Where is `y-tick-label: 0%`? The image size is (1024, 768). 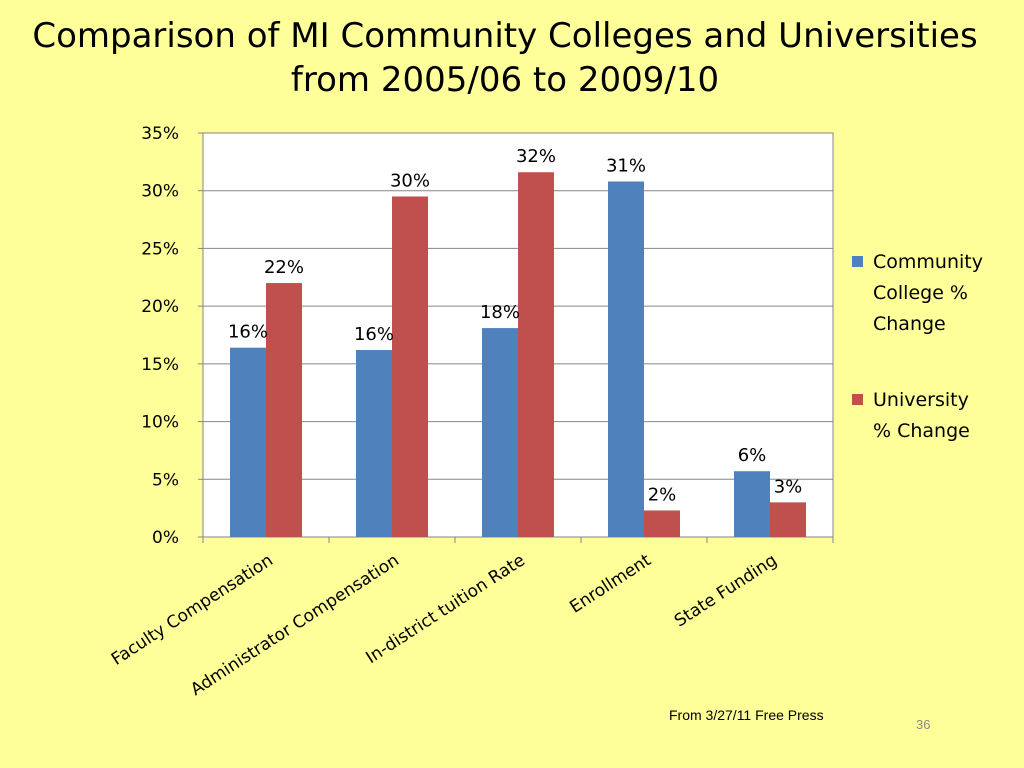 y-tick-label: 0% is located at coordinates (165, 538).